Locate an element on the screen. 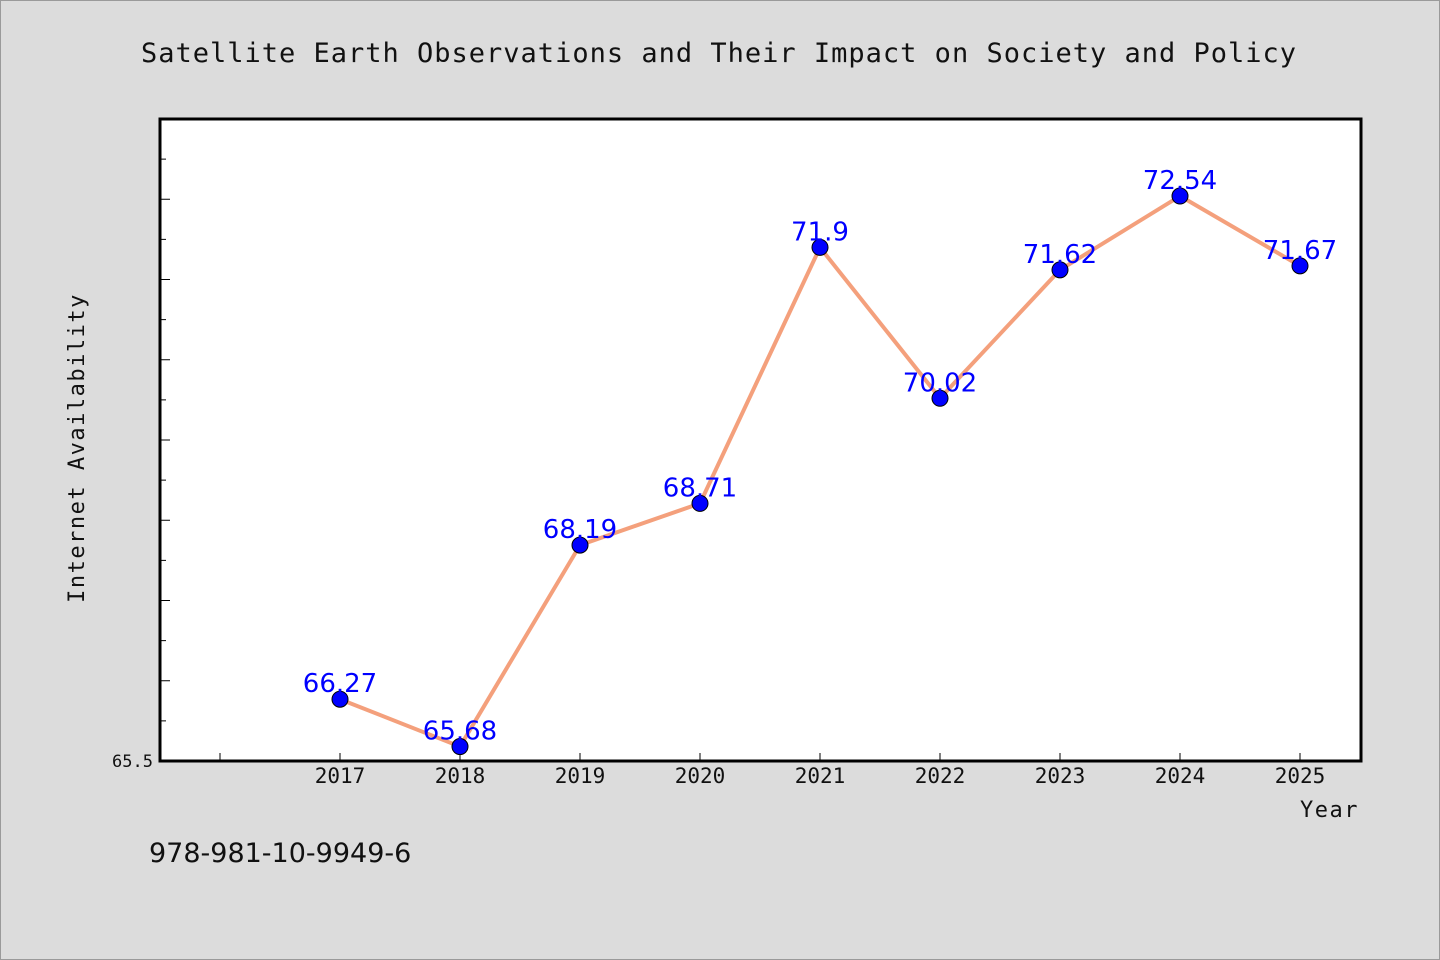  x-tick-label: 2025 is located at coordinates (1300, 776).